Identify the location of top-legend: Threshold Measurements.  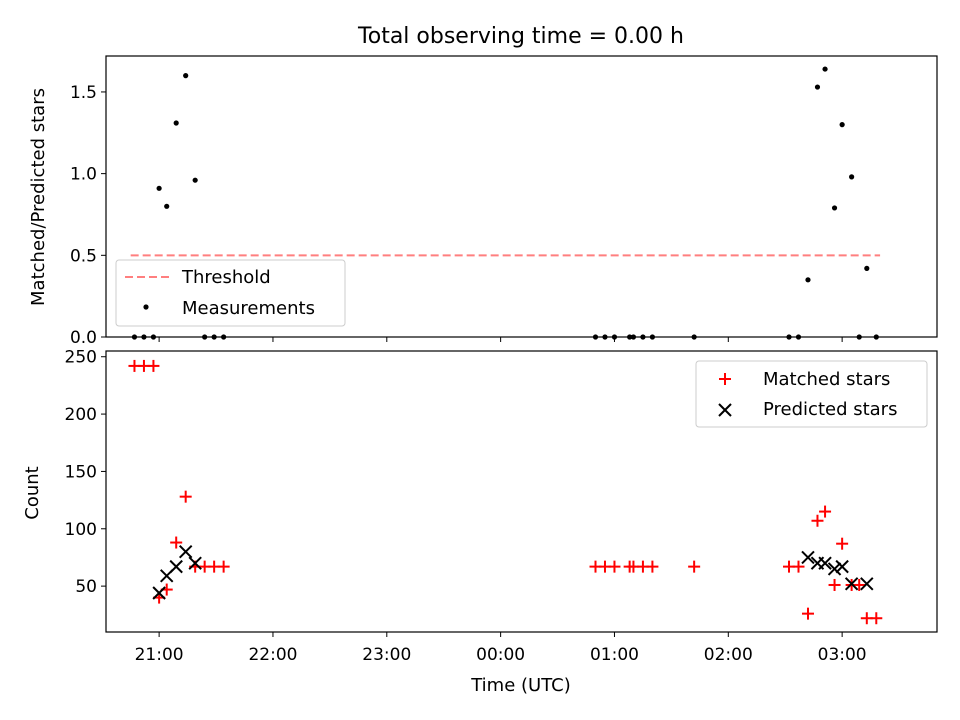
(230, 293).